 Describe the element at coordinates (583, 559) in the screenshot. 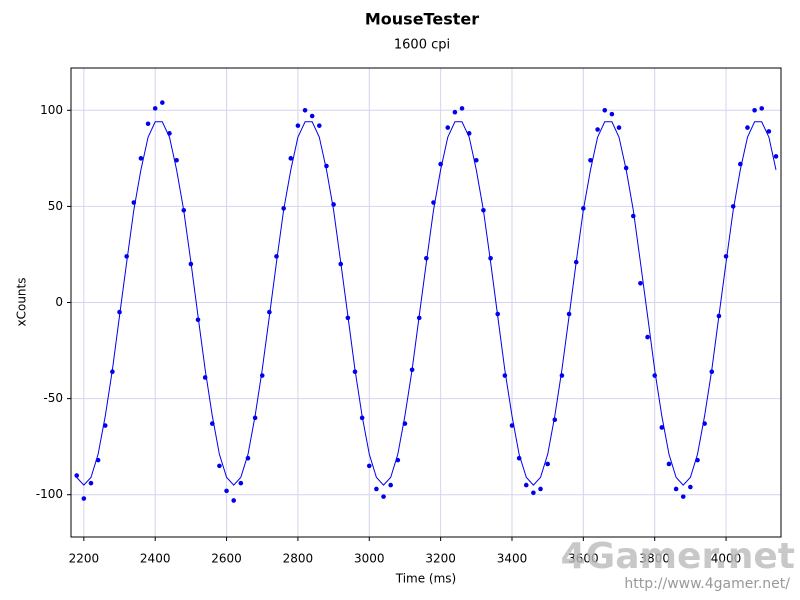

I see `x-tick-label: 3600` at that location.